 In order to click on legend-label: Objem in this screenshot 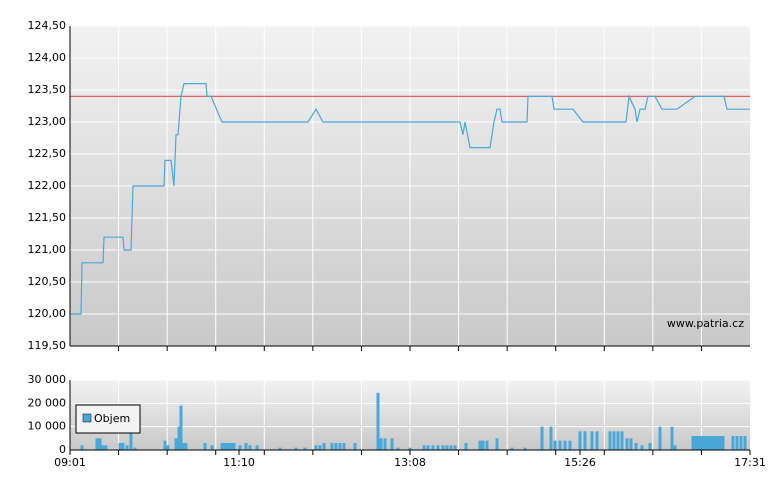, I will do `click(112, 418)`.